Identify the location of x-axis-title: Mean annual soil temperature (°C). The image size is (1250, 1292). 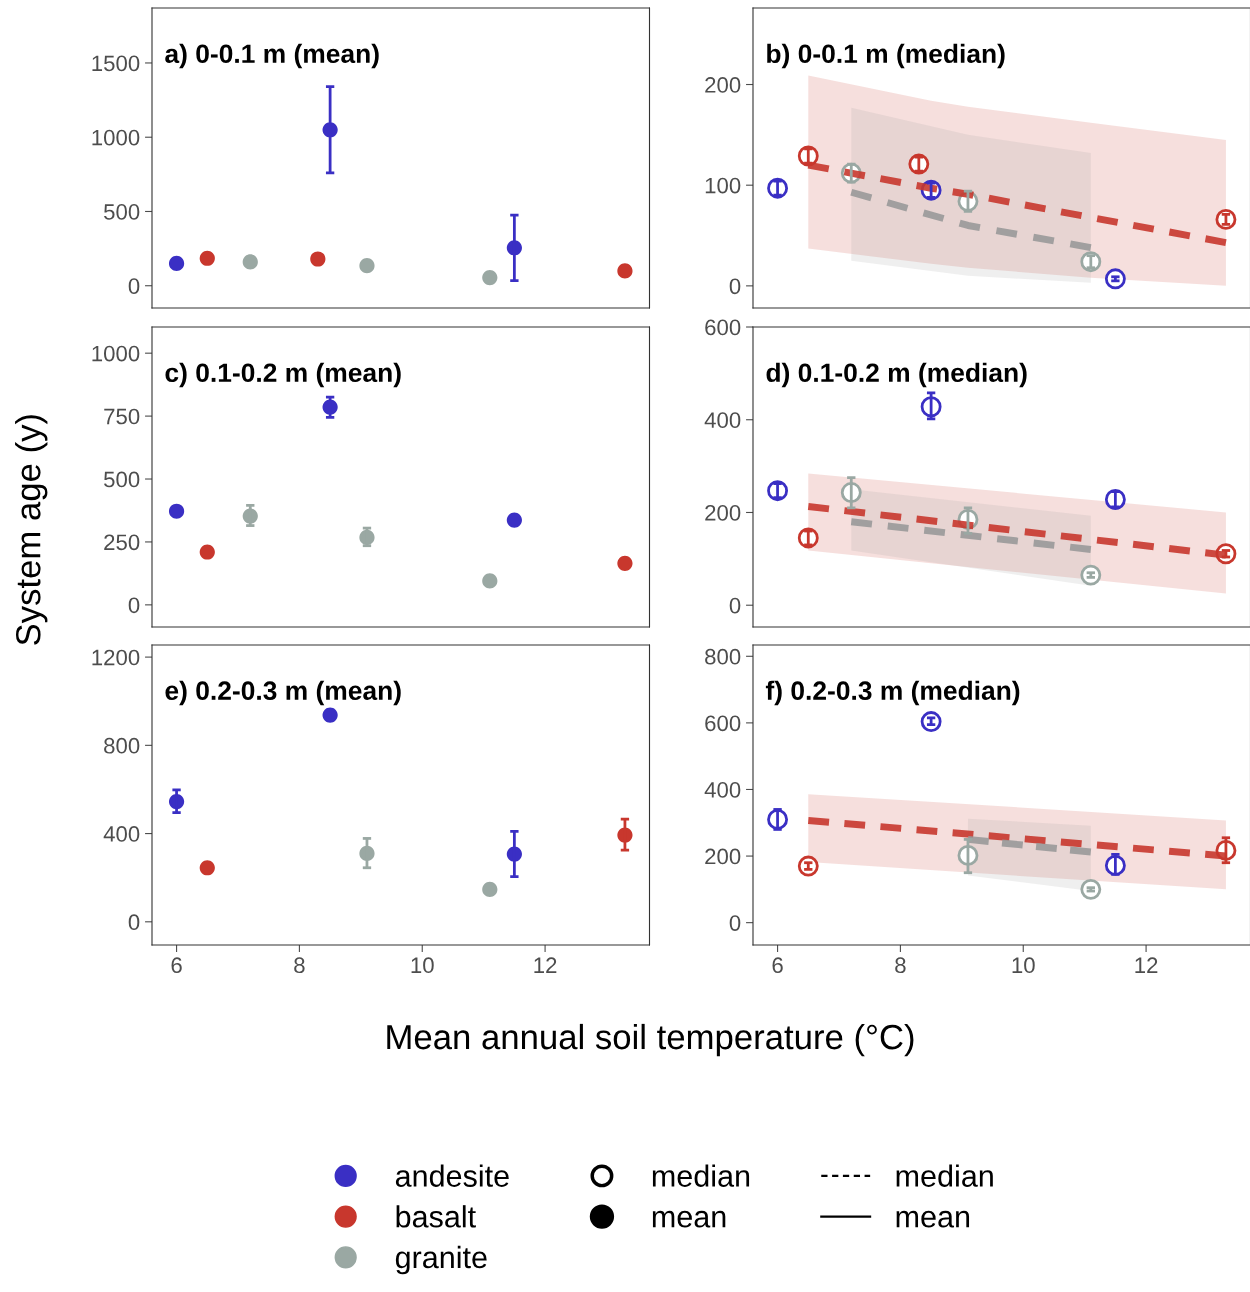
(650, 1040).